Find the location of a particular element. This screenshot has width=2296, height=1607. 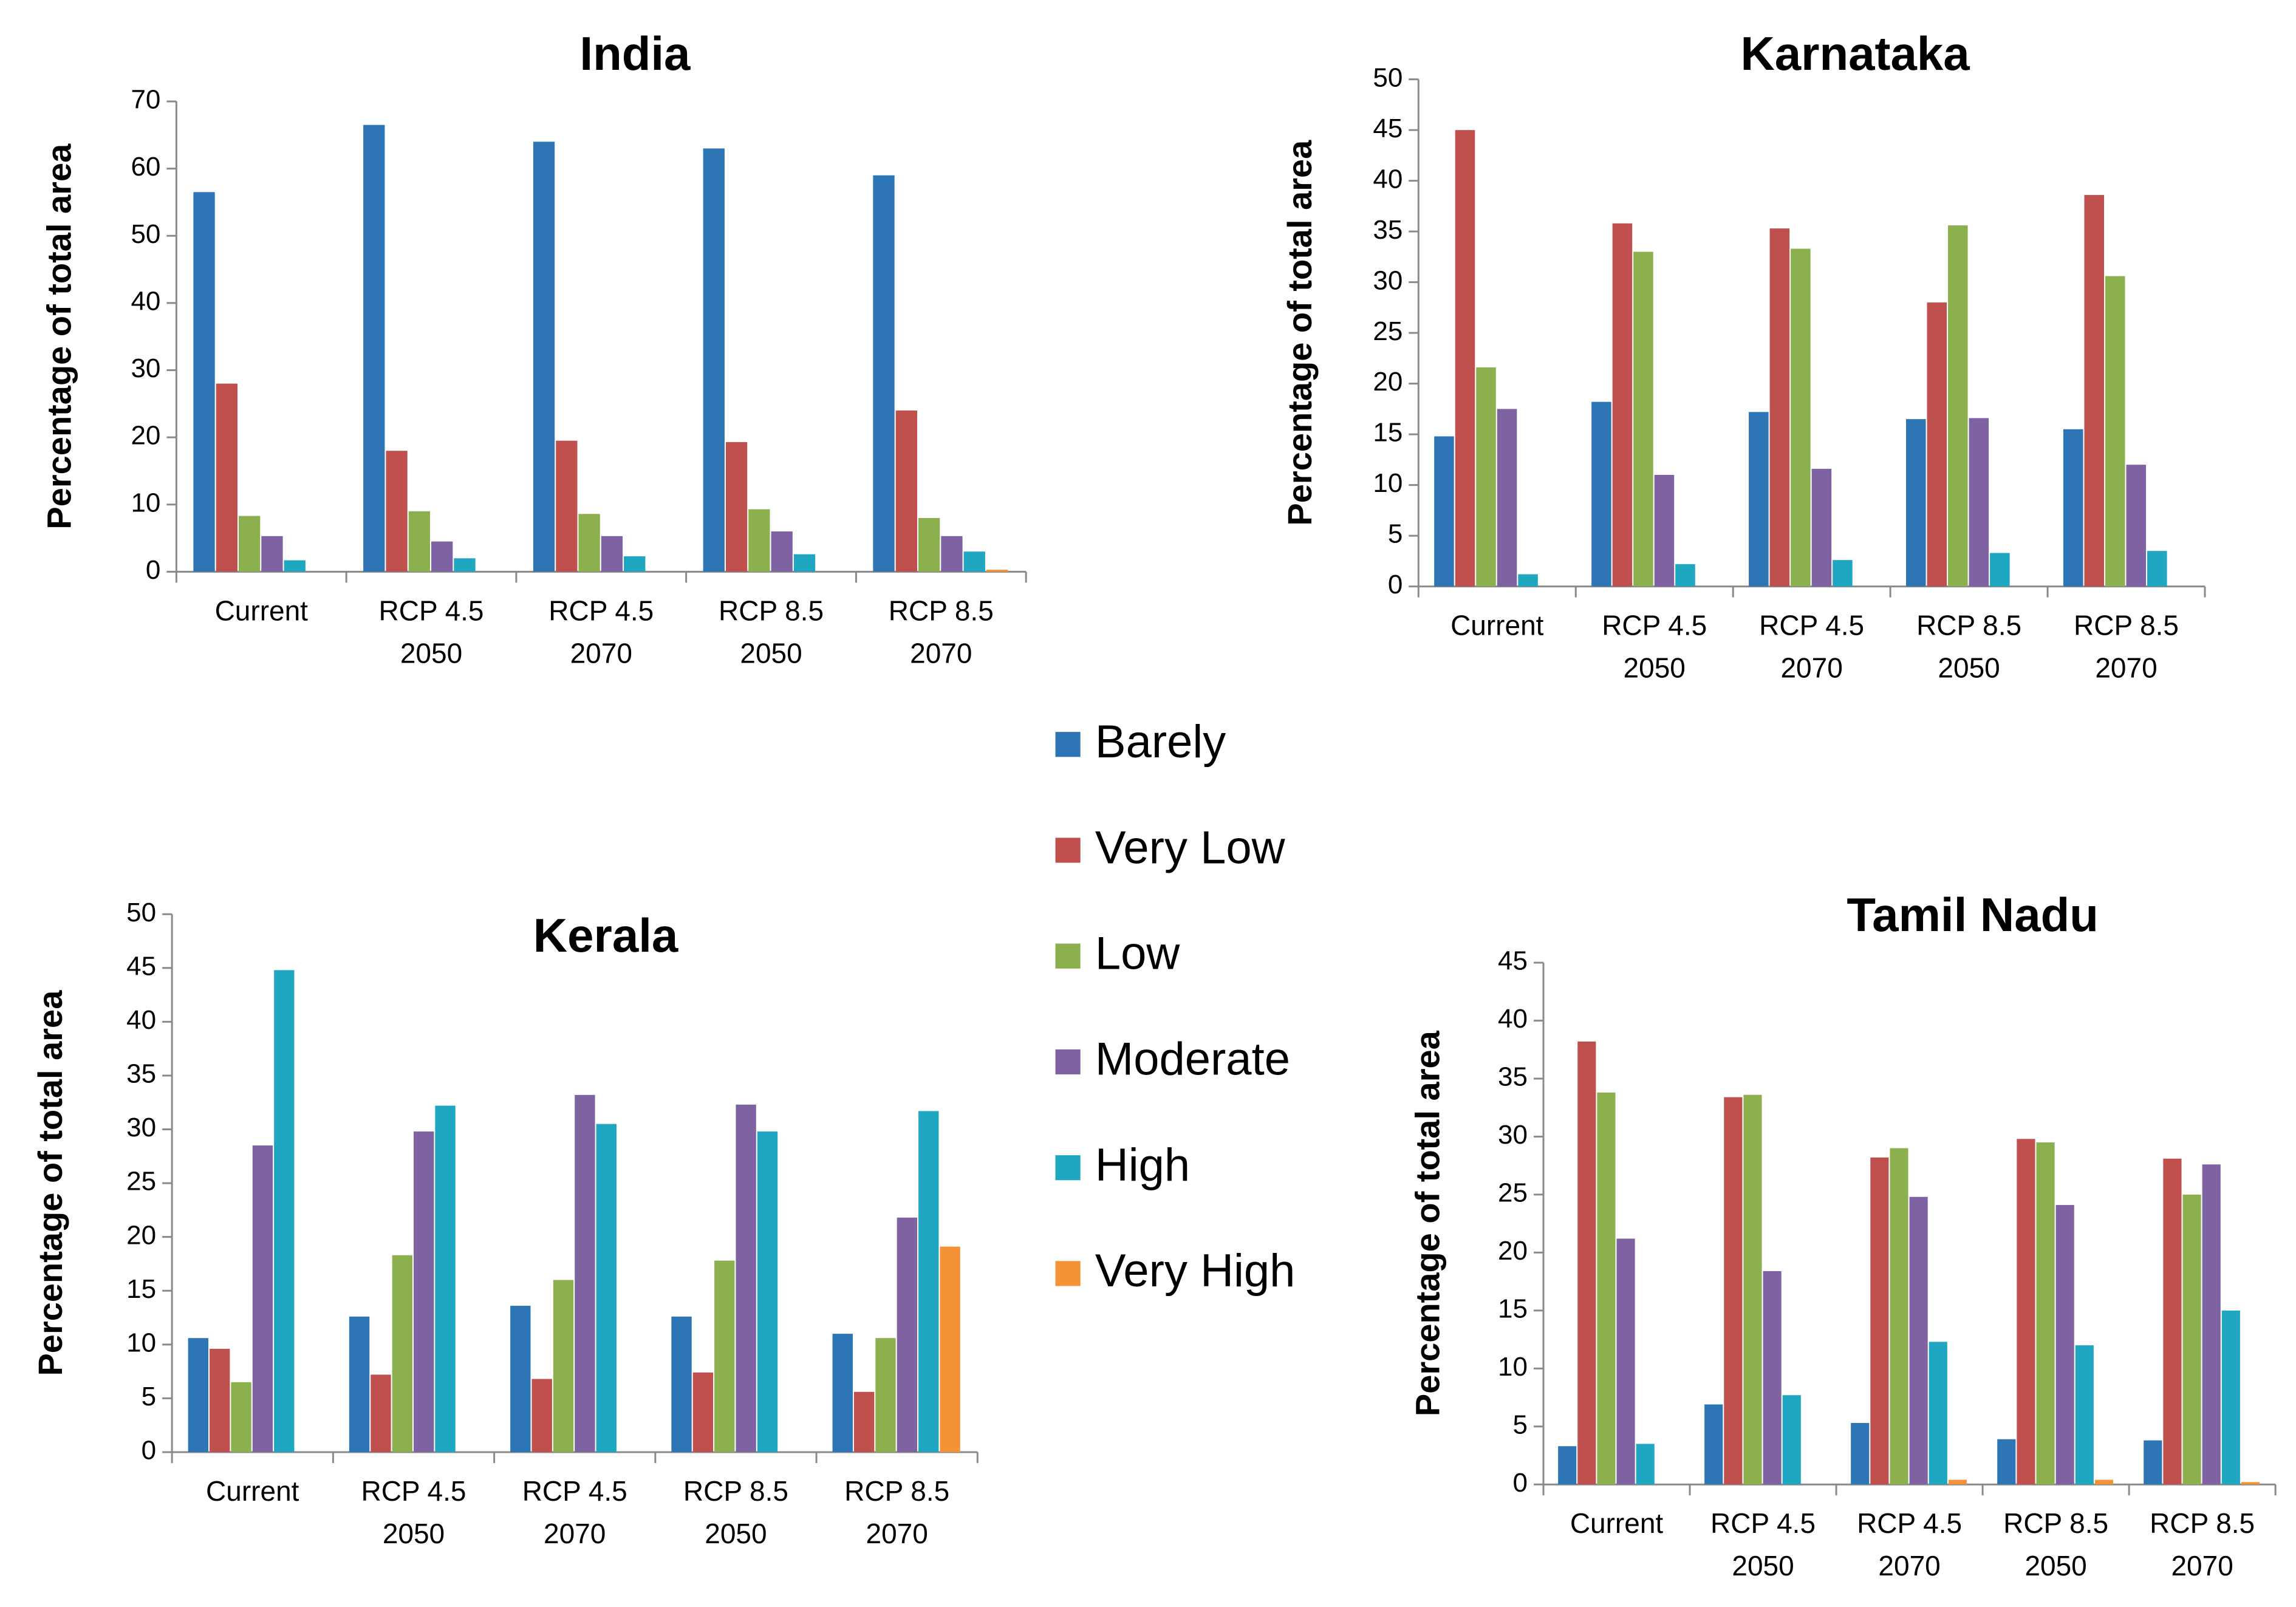

legend-label: High is located at coordinates (1142, 1165).